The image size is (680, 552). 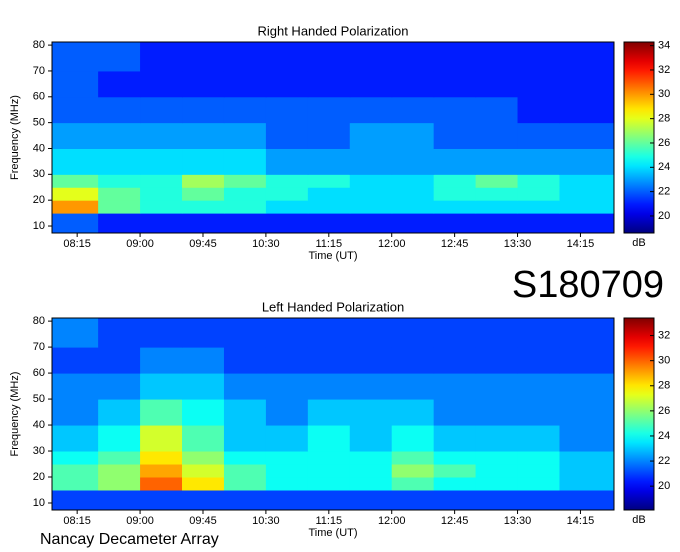 I want to click on colorbar-tick-label: 24, so click(x=664, y=436).